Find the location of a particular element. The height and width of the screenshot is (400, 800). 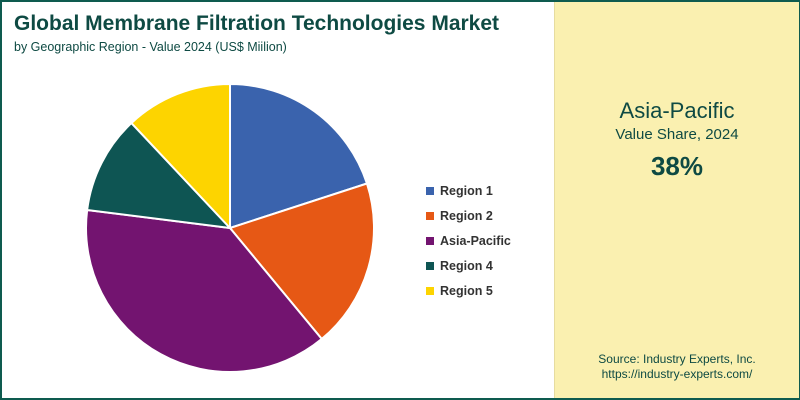

legend-item: Region 5 is located at coordinates (468, 290).